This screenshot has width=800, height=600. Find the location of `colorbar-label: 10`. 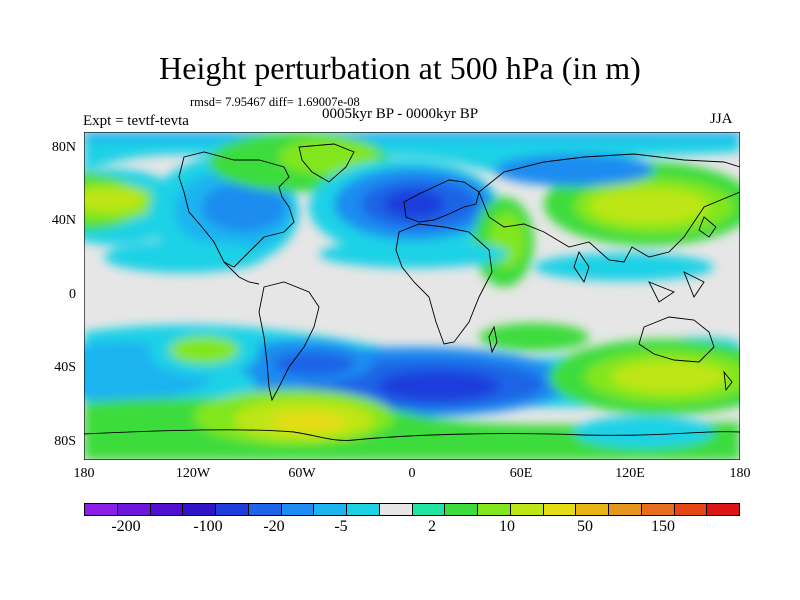

colorbar-label: 10 is located at coordinates (507, 526).